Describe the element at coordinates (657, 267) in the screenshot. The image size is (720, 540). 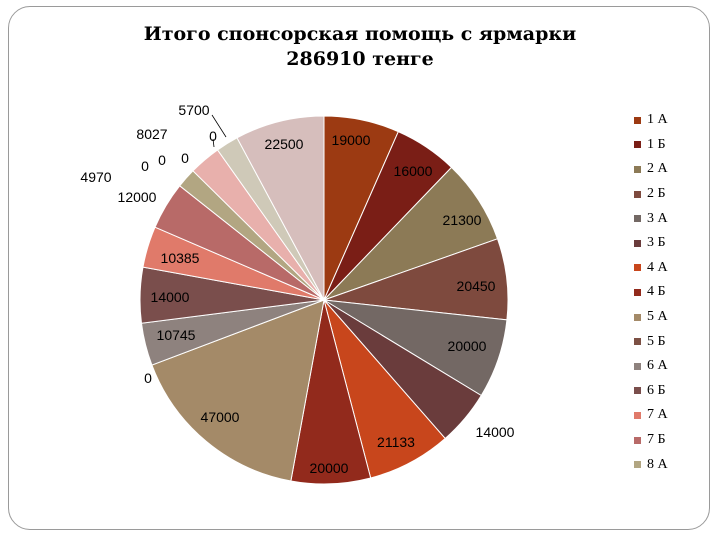
I see `legend-label: 4 А` at that location.